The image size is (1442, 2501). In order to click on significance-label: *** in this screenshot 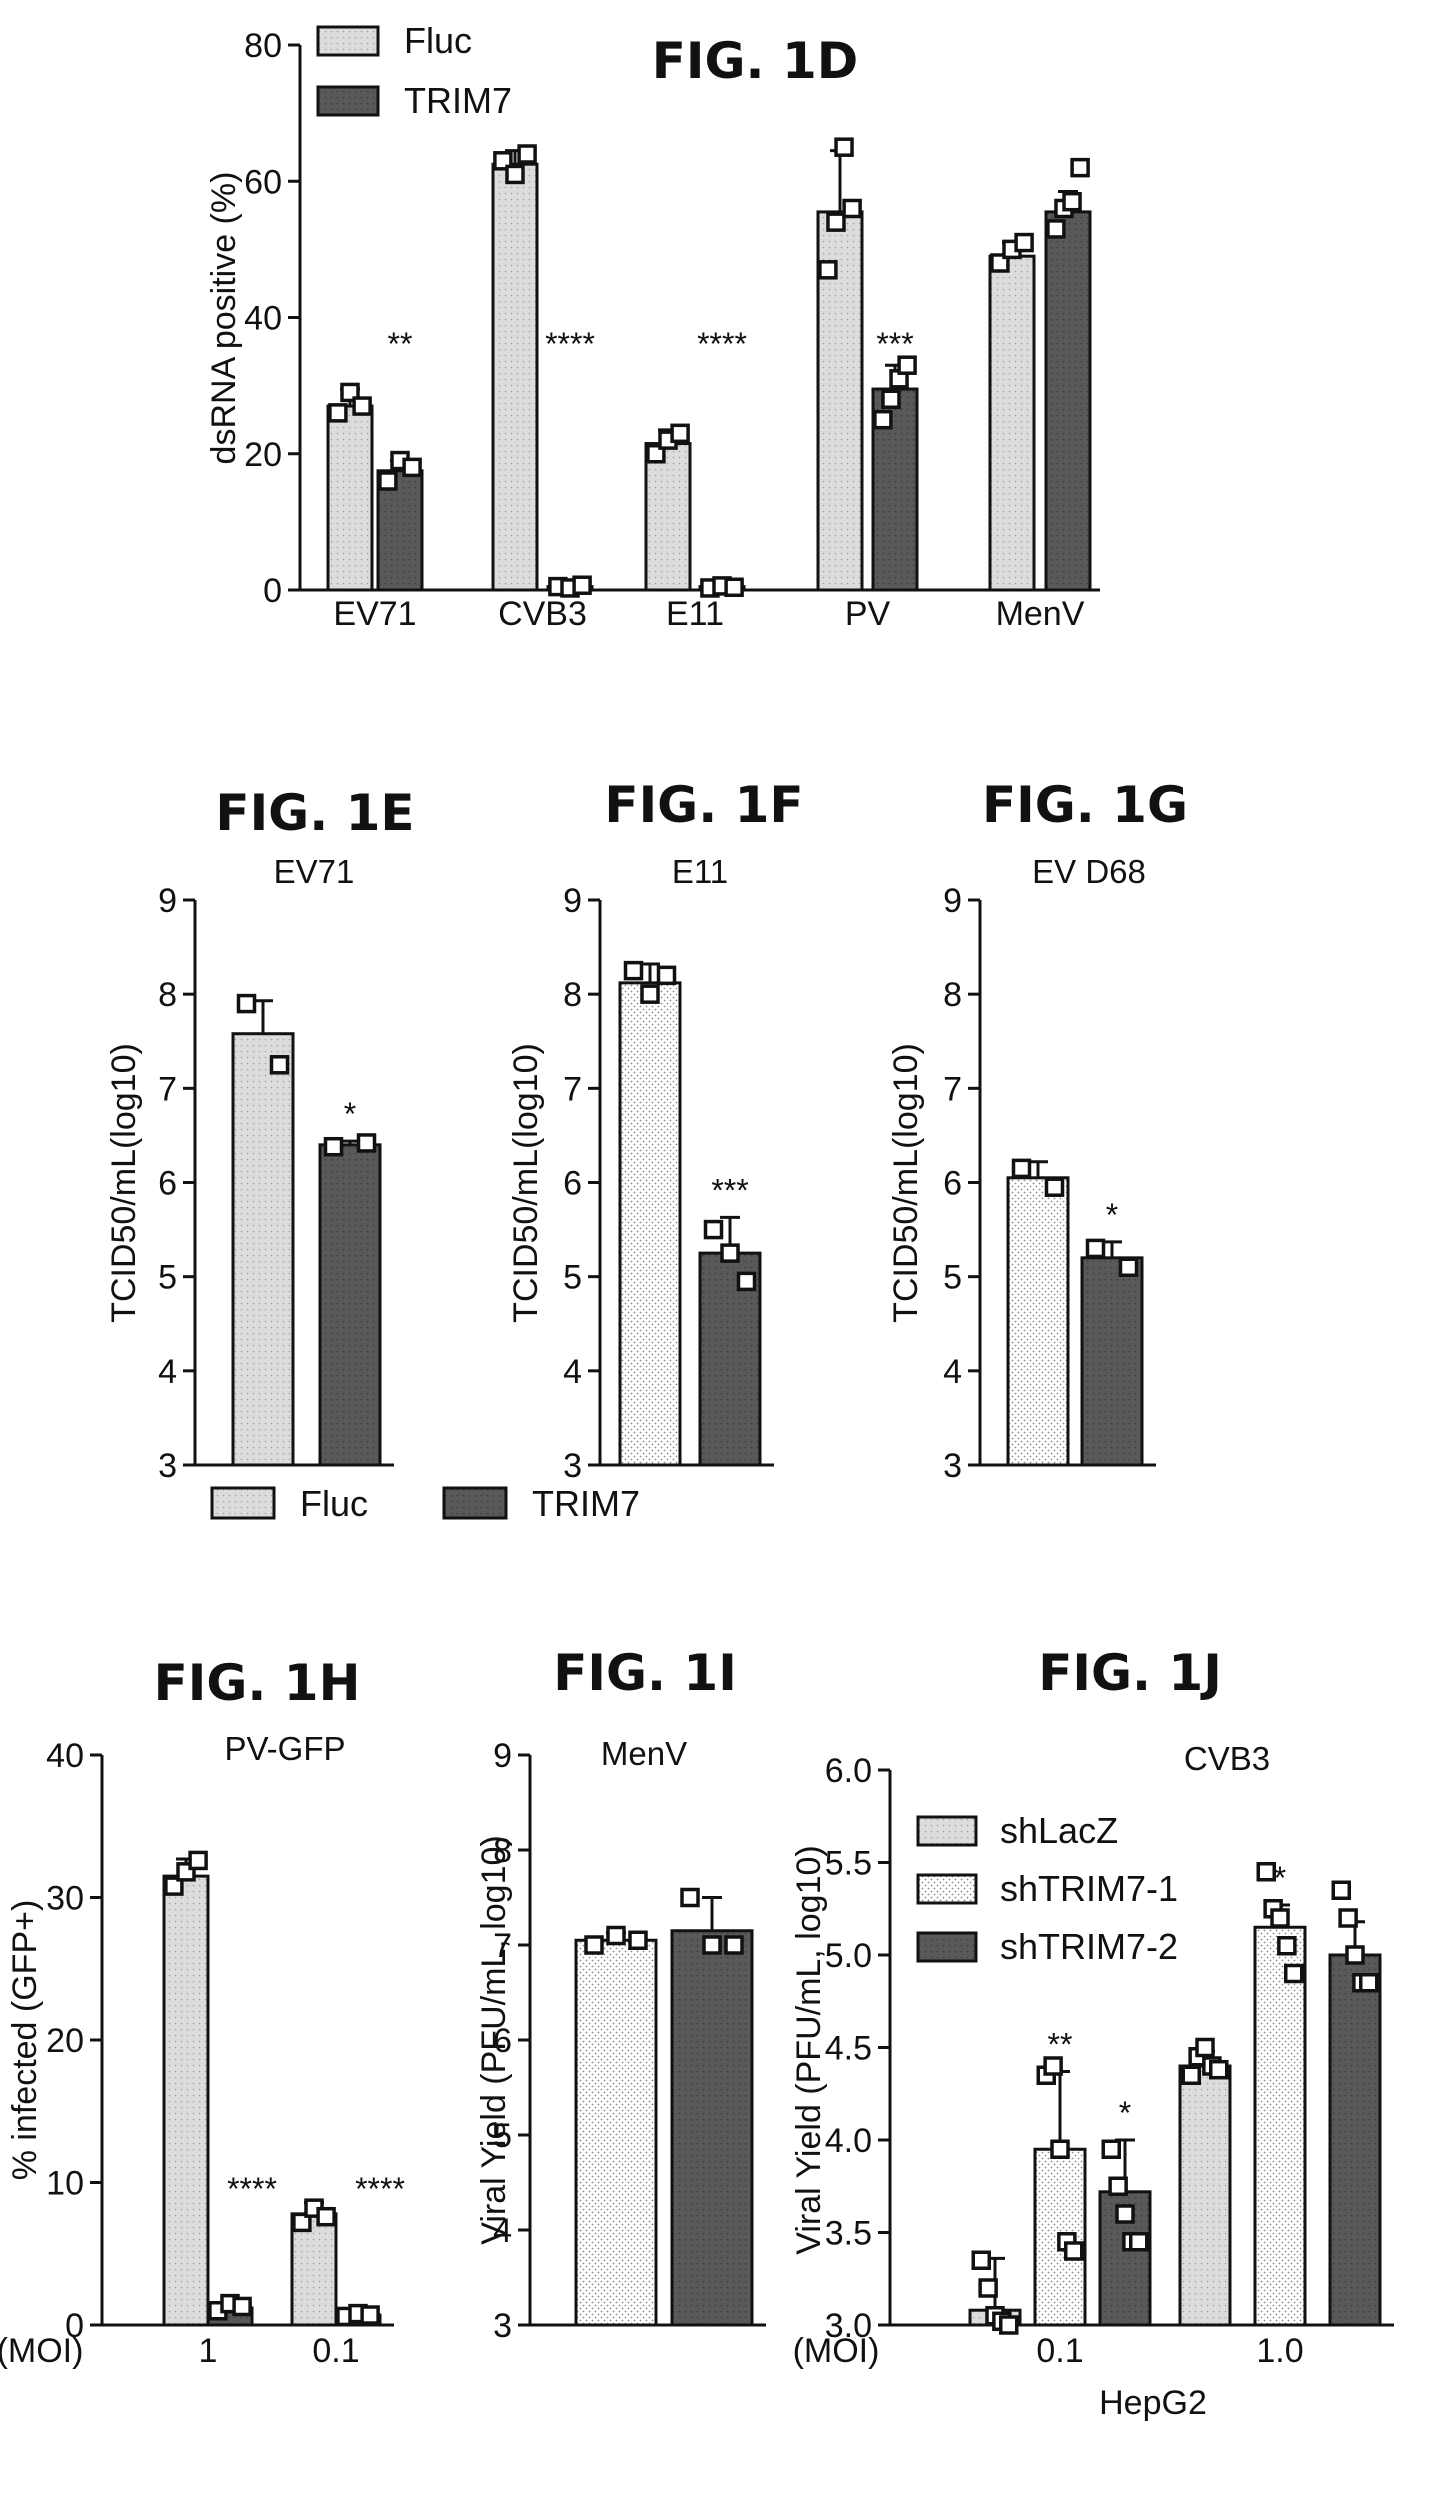, I will do `click(729, 1190)`.